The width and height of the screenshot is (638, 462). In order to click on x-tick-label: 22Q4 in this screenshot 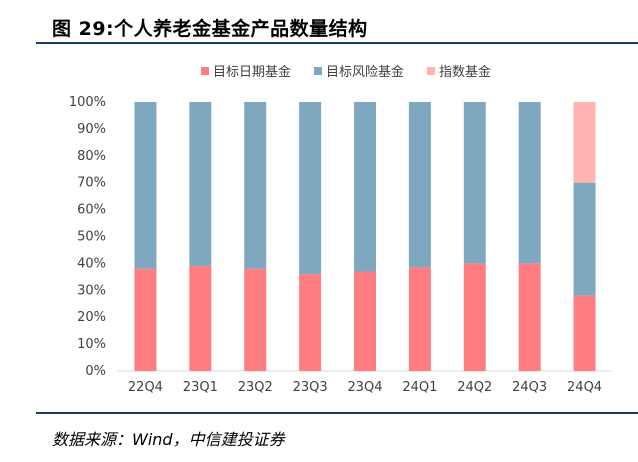, I will do `click(145, 387)`.